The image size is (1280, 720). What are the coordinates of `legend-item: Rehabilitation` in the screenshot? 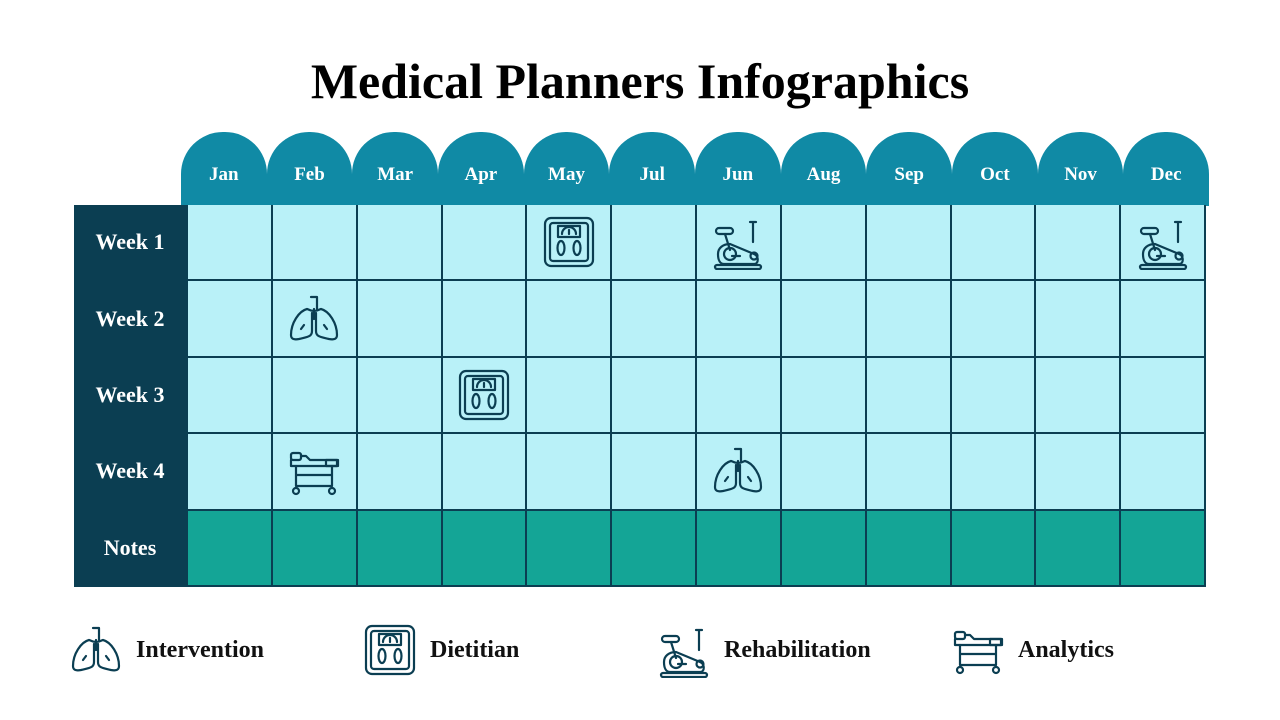 It's located at (763, 650).